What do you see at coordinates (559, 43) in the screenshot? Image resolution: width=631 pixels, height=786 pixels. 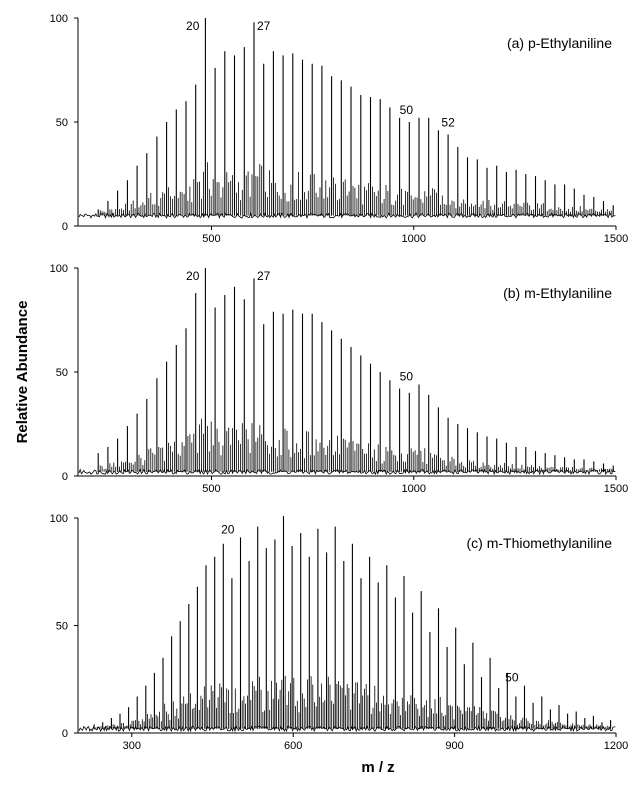 I see `panel-title: (a) p-Ethylaniline` at bounding box center [559, 43].